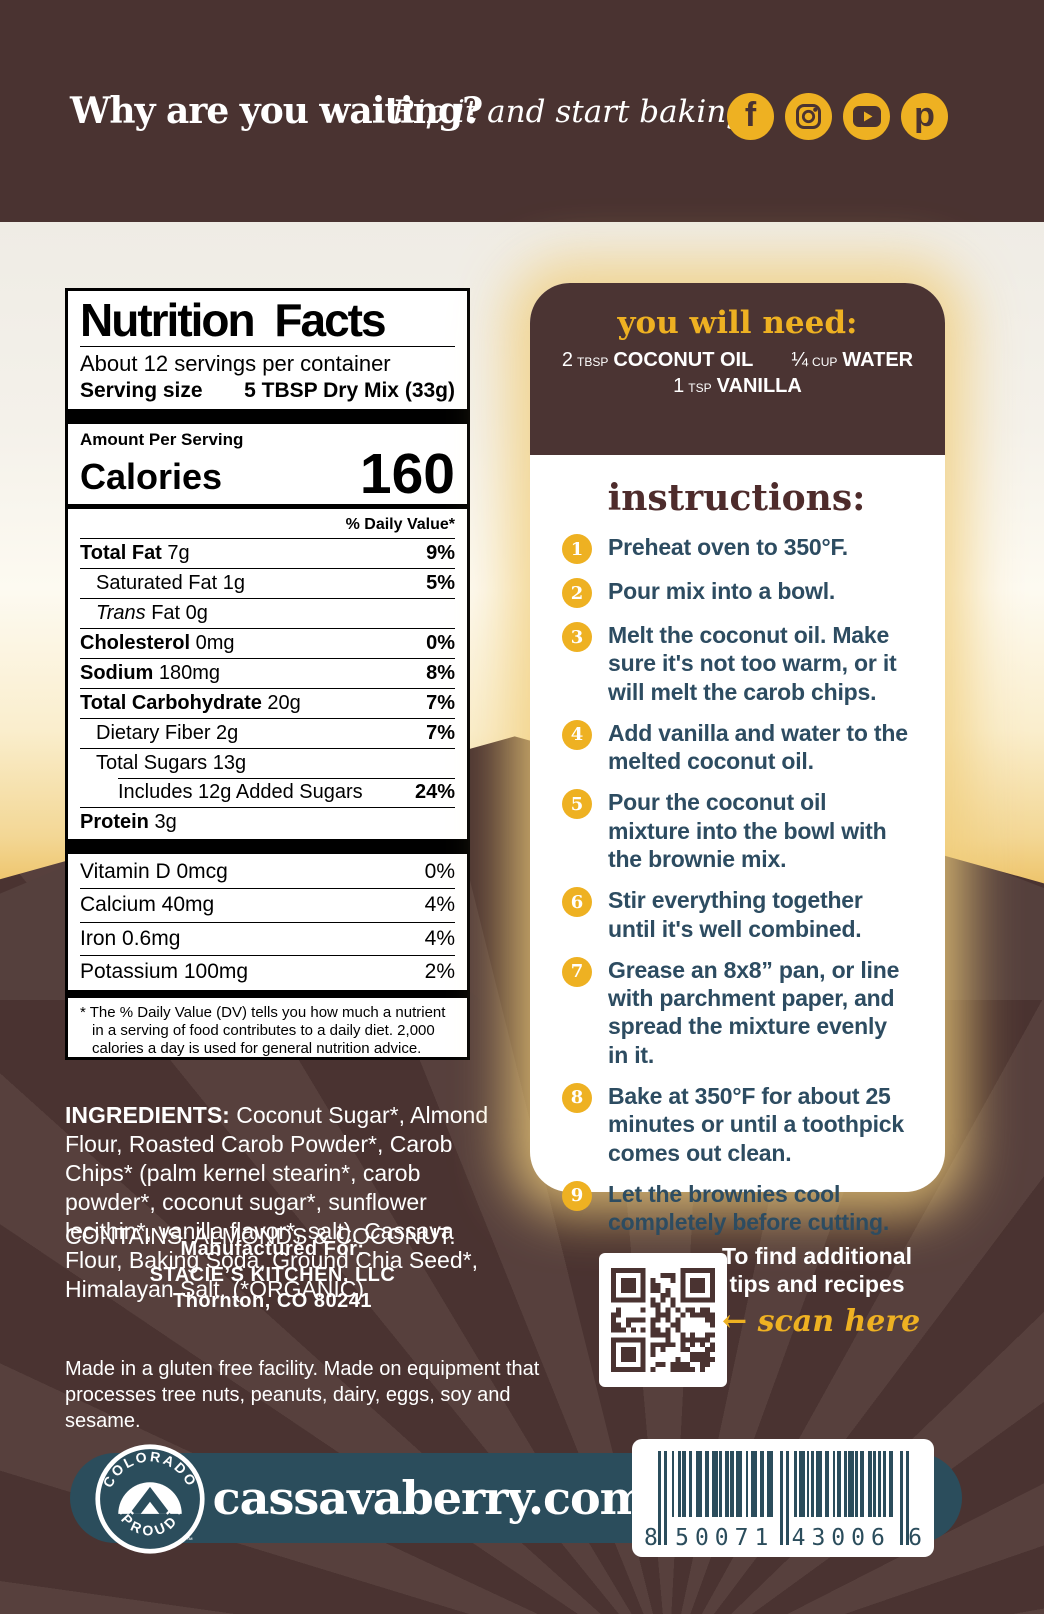  I want to click on nutrition-row: Calcium 40mg 4%, so click(267, 904).